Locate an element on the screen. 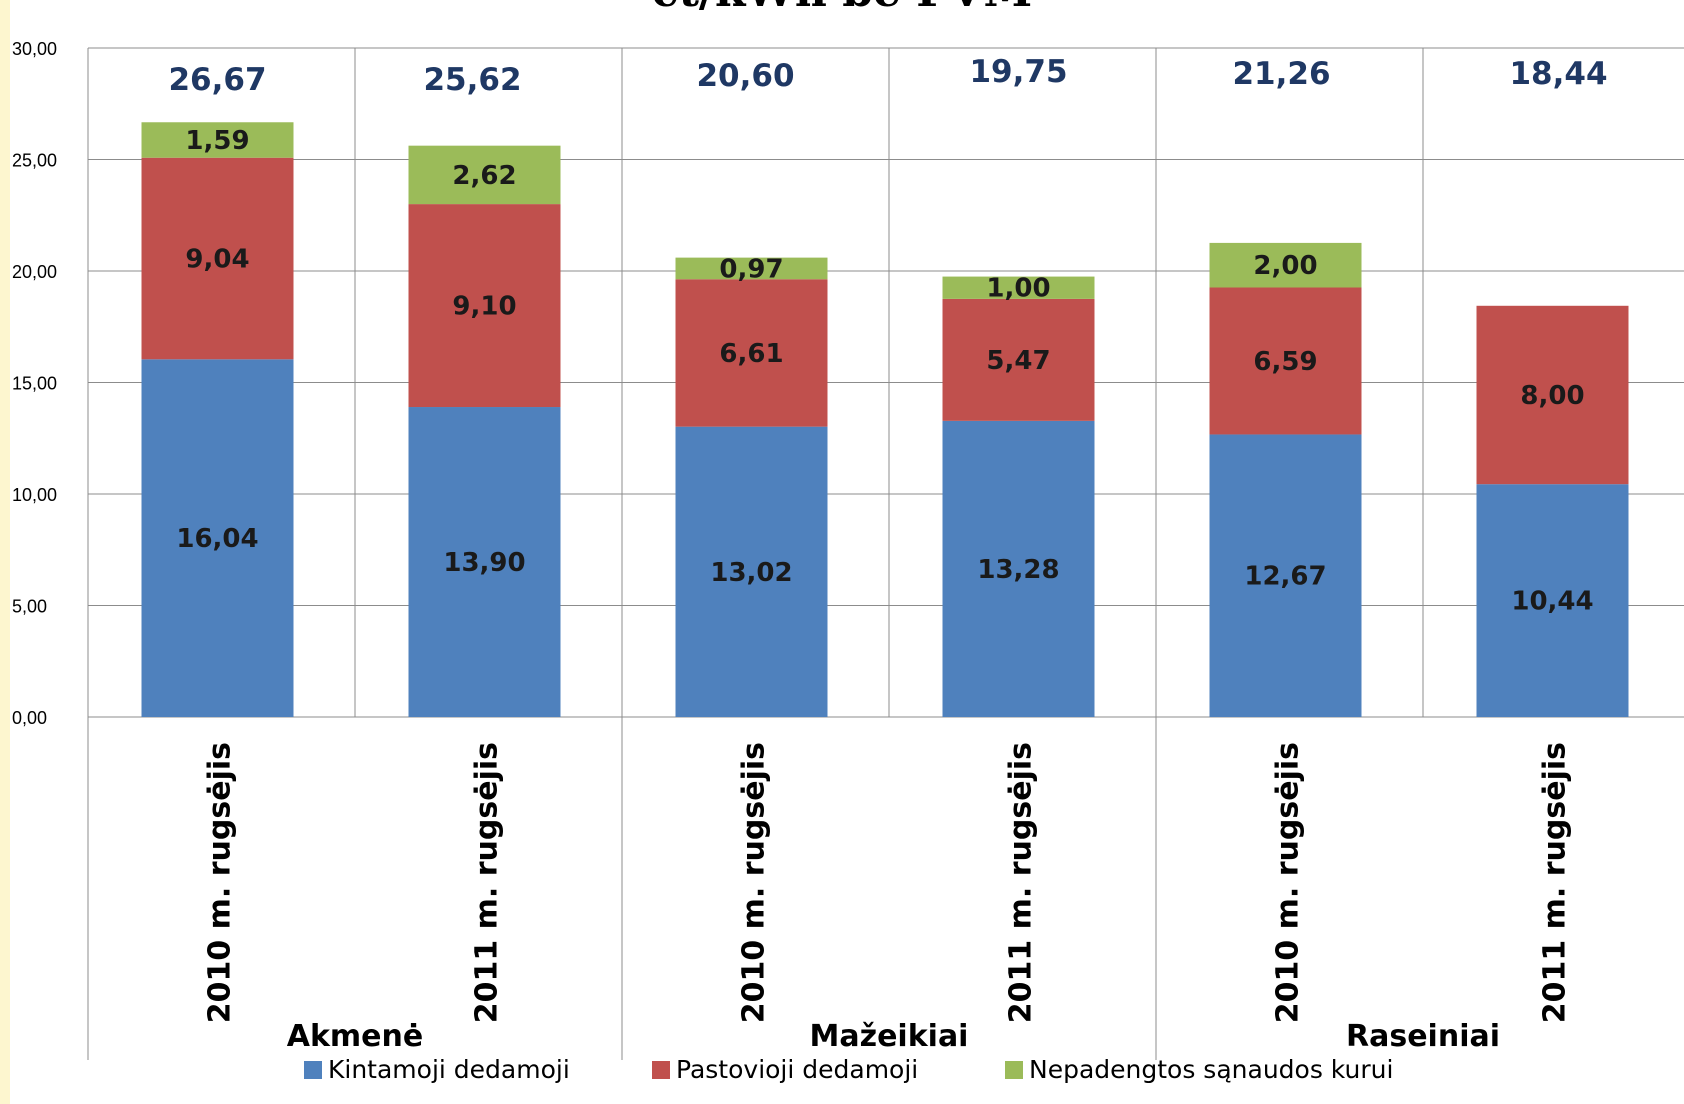 The image size is (1684, 1104). data-label: 2,62 is located at coordinates (484, 176).